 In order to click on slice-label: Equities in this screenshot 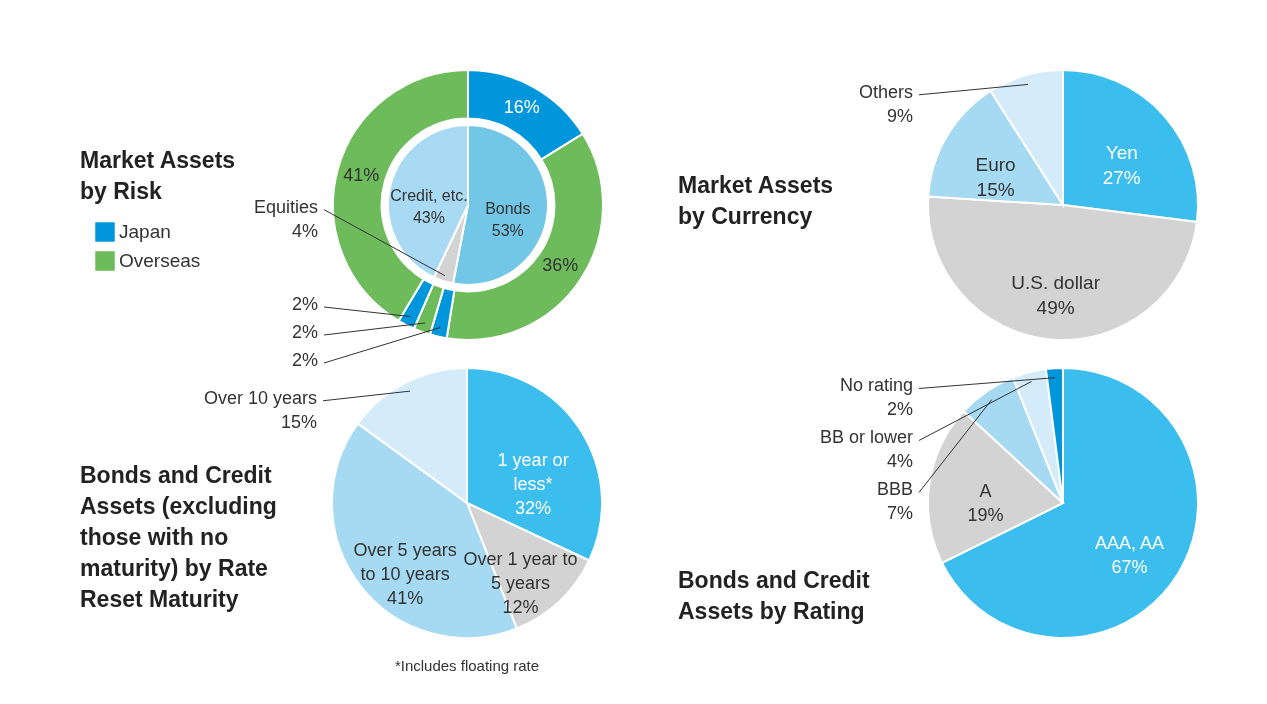, I will do `click(285, 206)`.